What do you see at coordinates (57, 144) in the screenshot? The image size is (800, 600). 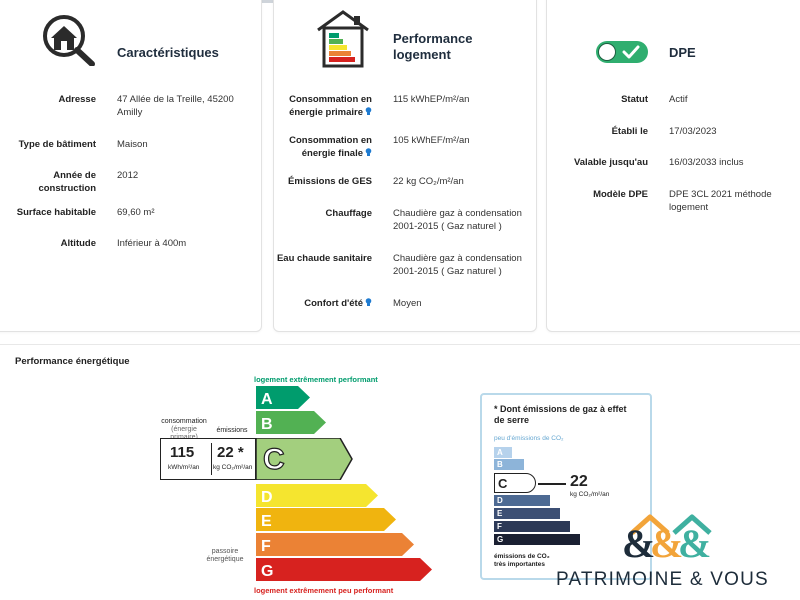 I see `char-label: Type de bâtiment` at bounding box center [57, 144].